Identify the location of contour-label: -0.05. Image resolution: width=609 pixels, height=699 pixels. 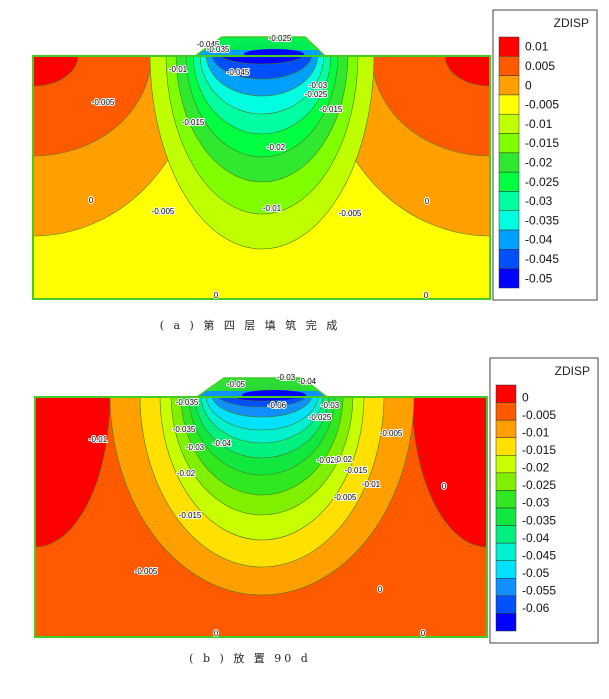
(236, 384).